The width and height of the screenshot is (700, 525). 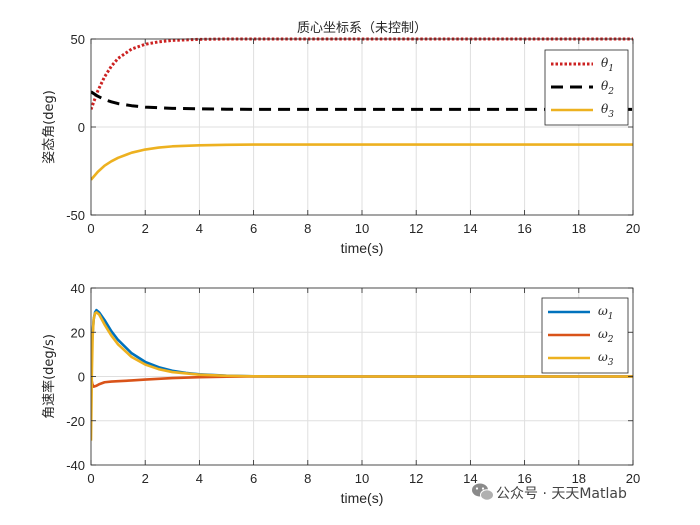 What do you see at coordinates (483, 492) in the screenshot?
I see `wechat-icon` at bounding box center [483, 492].